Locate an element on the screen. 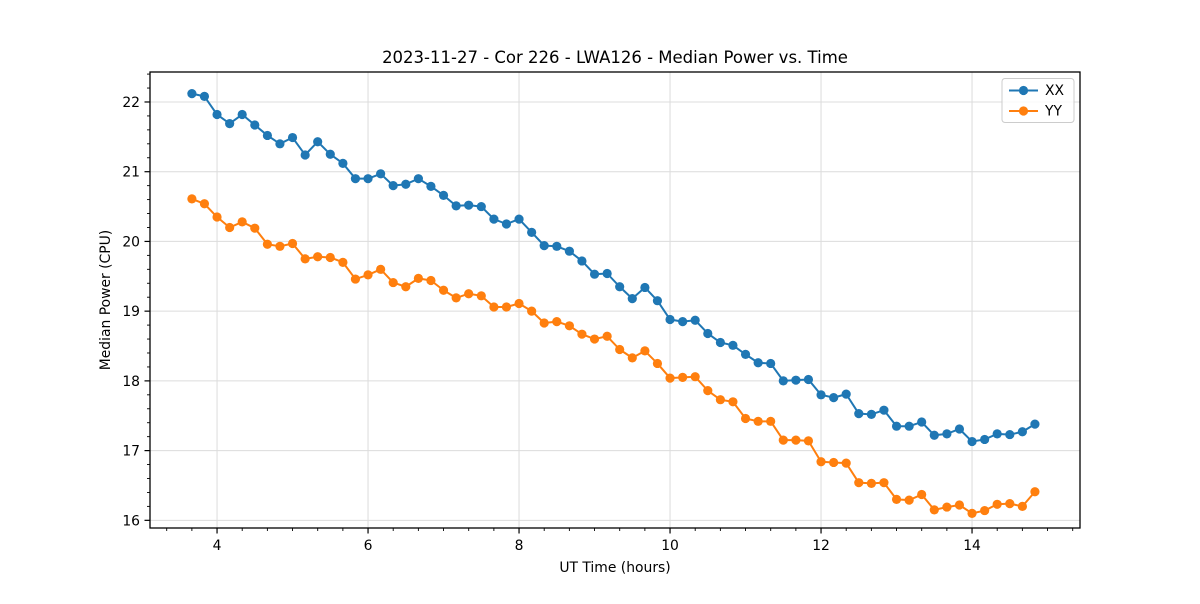 The height and width of the screenshot is (604, 1200). x-tick-label: 10 is located at coordinates (670, 546).